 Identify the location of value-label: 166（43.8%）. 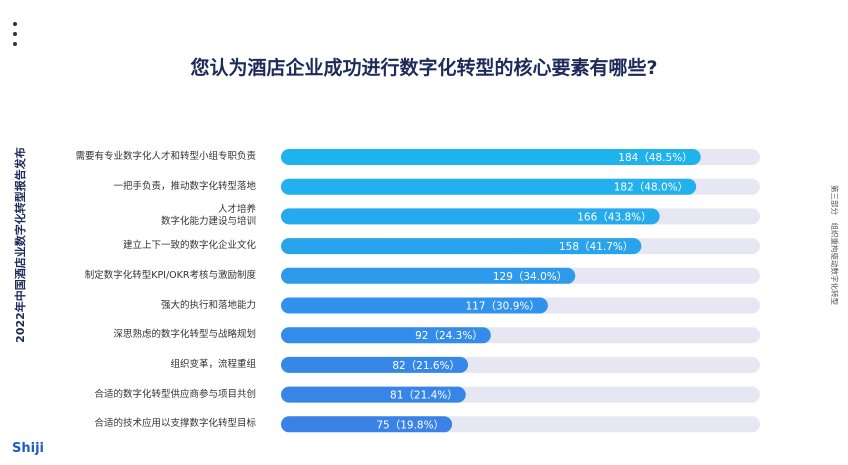
(614, 217).